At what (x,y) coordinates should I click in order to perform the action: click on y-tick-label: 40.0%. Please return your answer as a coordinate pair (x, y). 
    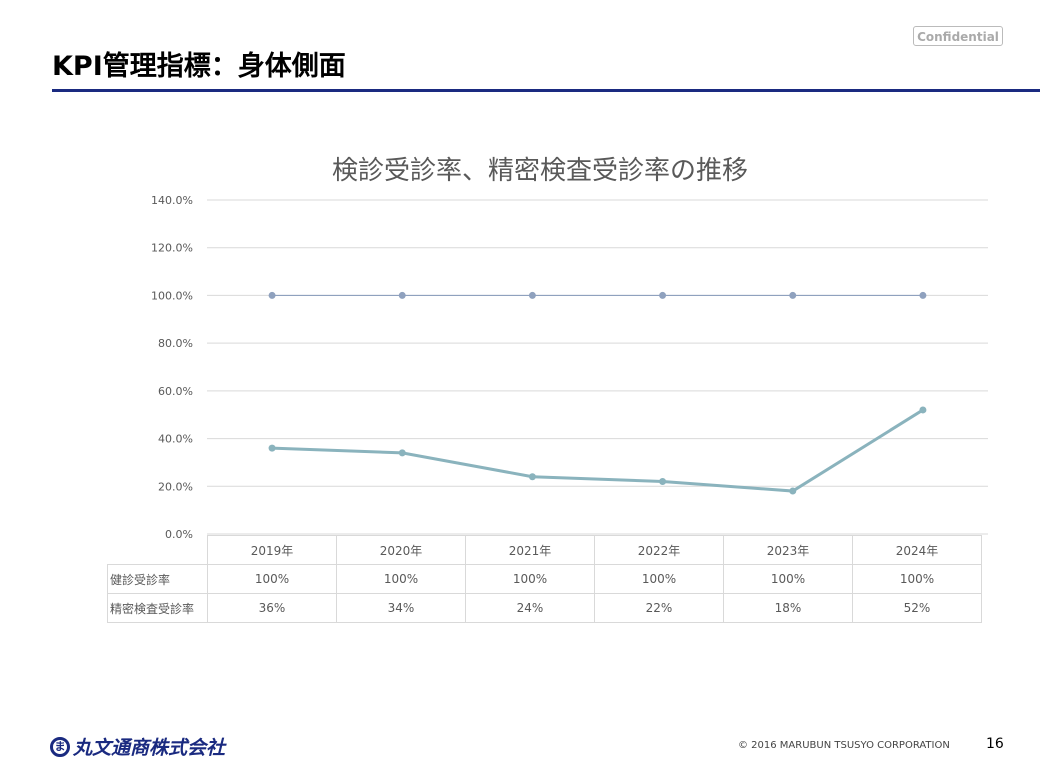
    Looking at the image, I should click on (175, 439).